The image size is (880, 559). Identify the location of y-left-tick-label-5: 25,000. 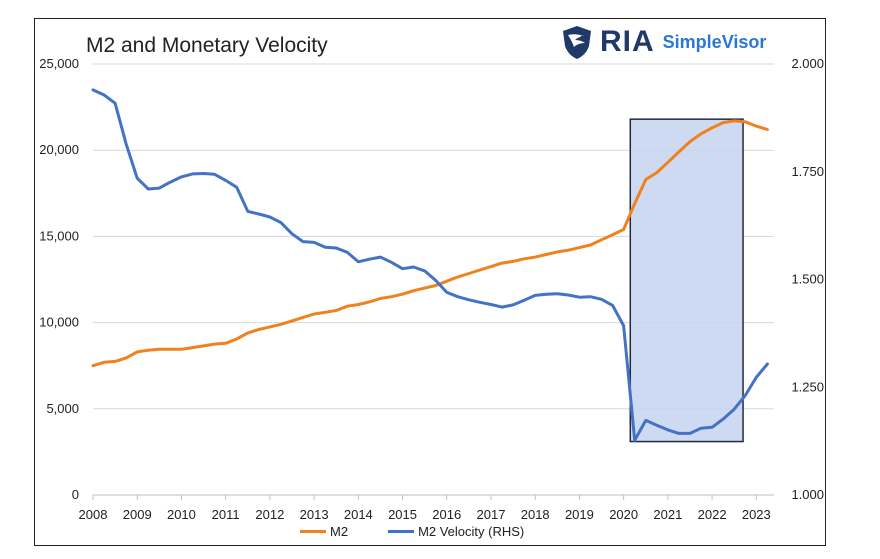
(59, 63).